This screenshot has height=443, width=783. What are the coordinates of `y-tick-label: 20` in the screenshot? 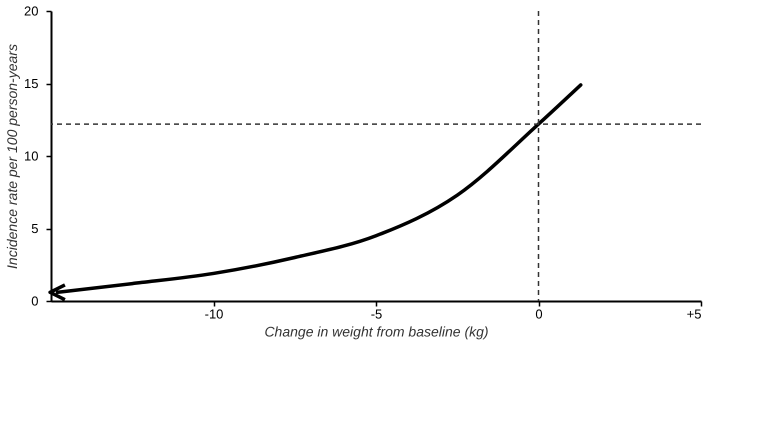 It's located at (31, 11).